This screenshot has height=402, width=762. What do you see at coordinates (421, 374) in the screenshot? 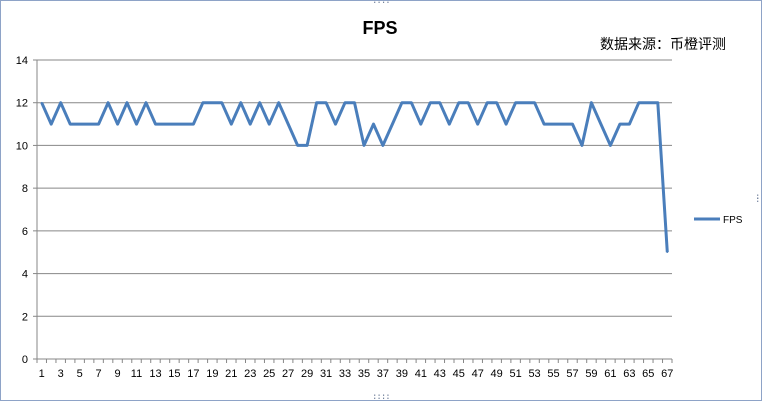
I see `x-tick-label: 41` at bounding box center [421, 374].